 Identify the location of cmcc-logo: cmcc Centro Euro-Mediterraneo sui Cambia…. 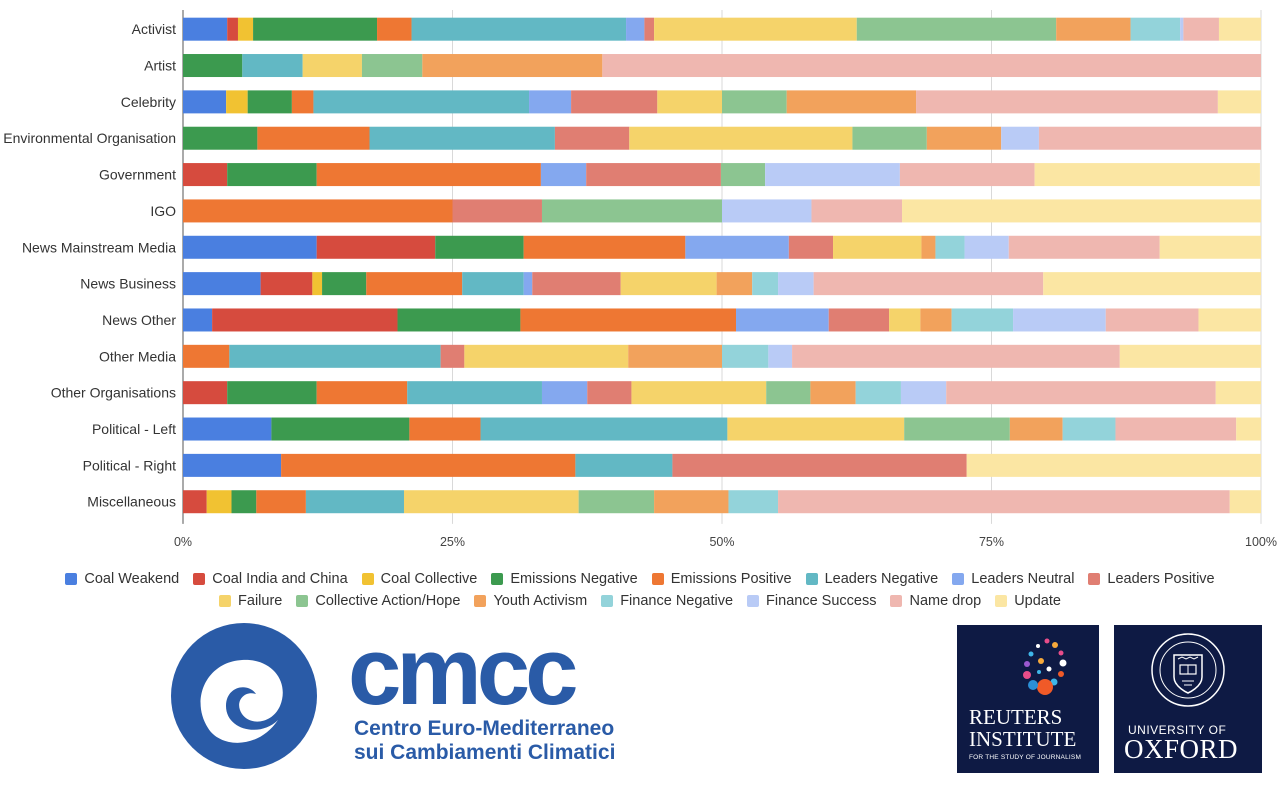
(408, 696).